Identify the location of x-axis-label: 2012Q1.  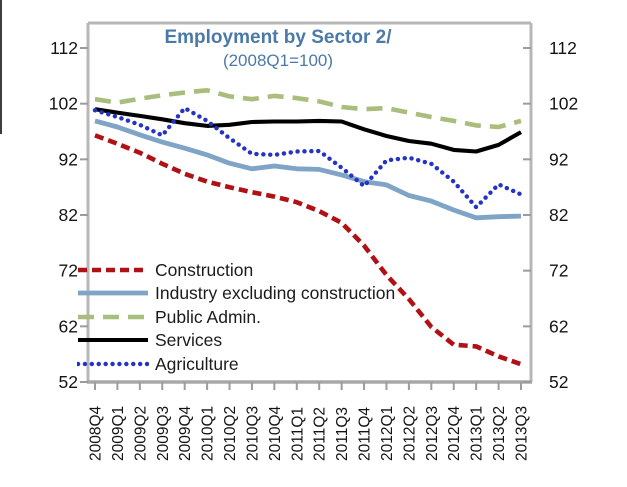
(387, 433).